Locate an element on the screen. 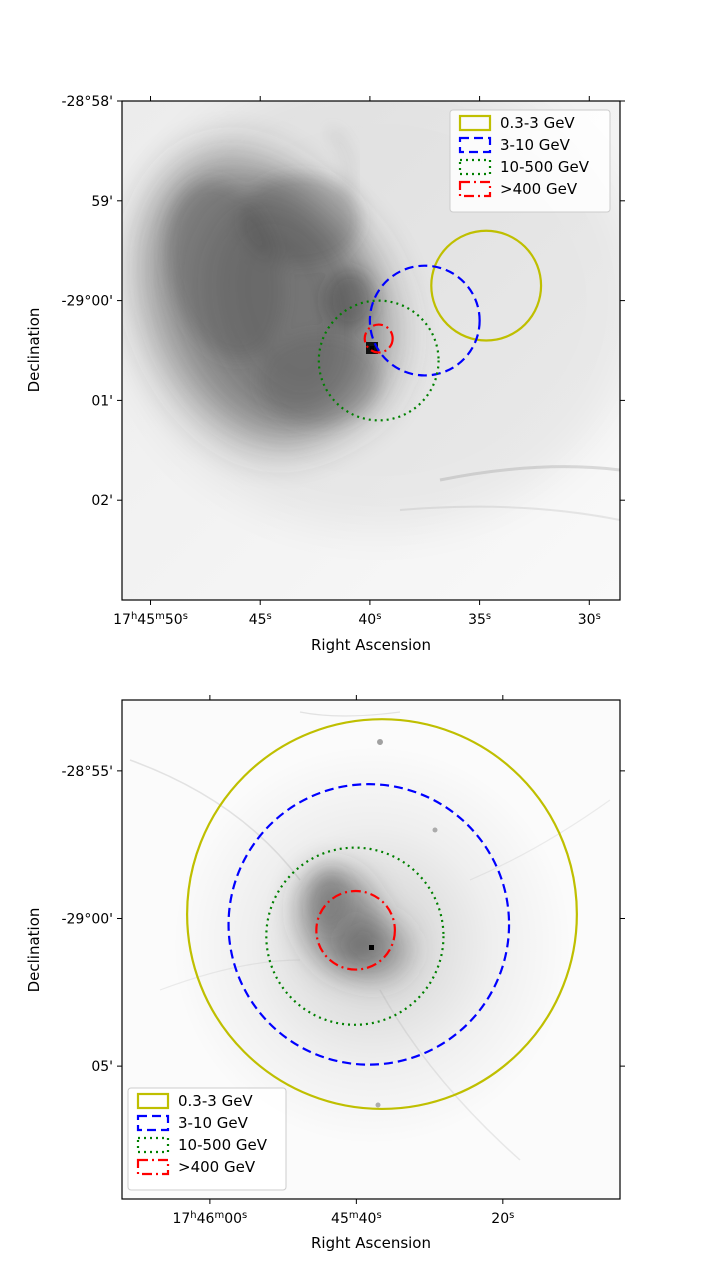 Image resolution: width=718 pixels, height=1286 pixels. x-tick-label: 17h45m50s is located at coordinates (150, 620).